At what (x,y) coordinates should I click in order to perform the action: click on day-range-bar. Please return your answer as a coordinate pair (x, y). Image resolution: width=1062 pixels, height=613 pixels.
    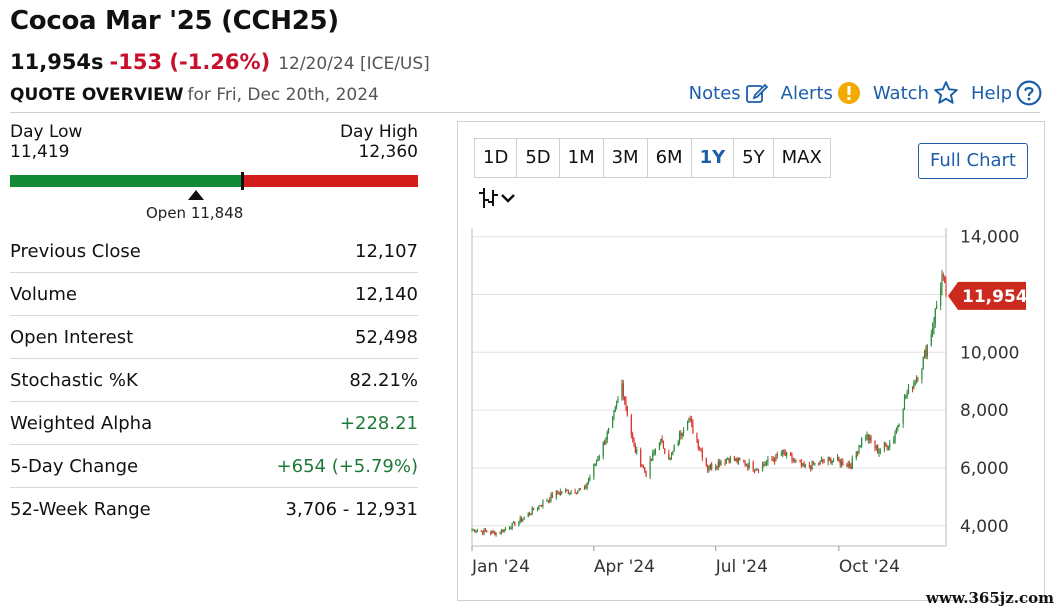
    Looking at the image, I should click on (214, 181).